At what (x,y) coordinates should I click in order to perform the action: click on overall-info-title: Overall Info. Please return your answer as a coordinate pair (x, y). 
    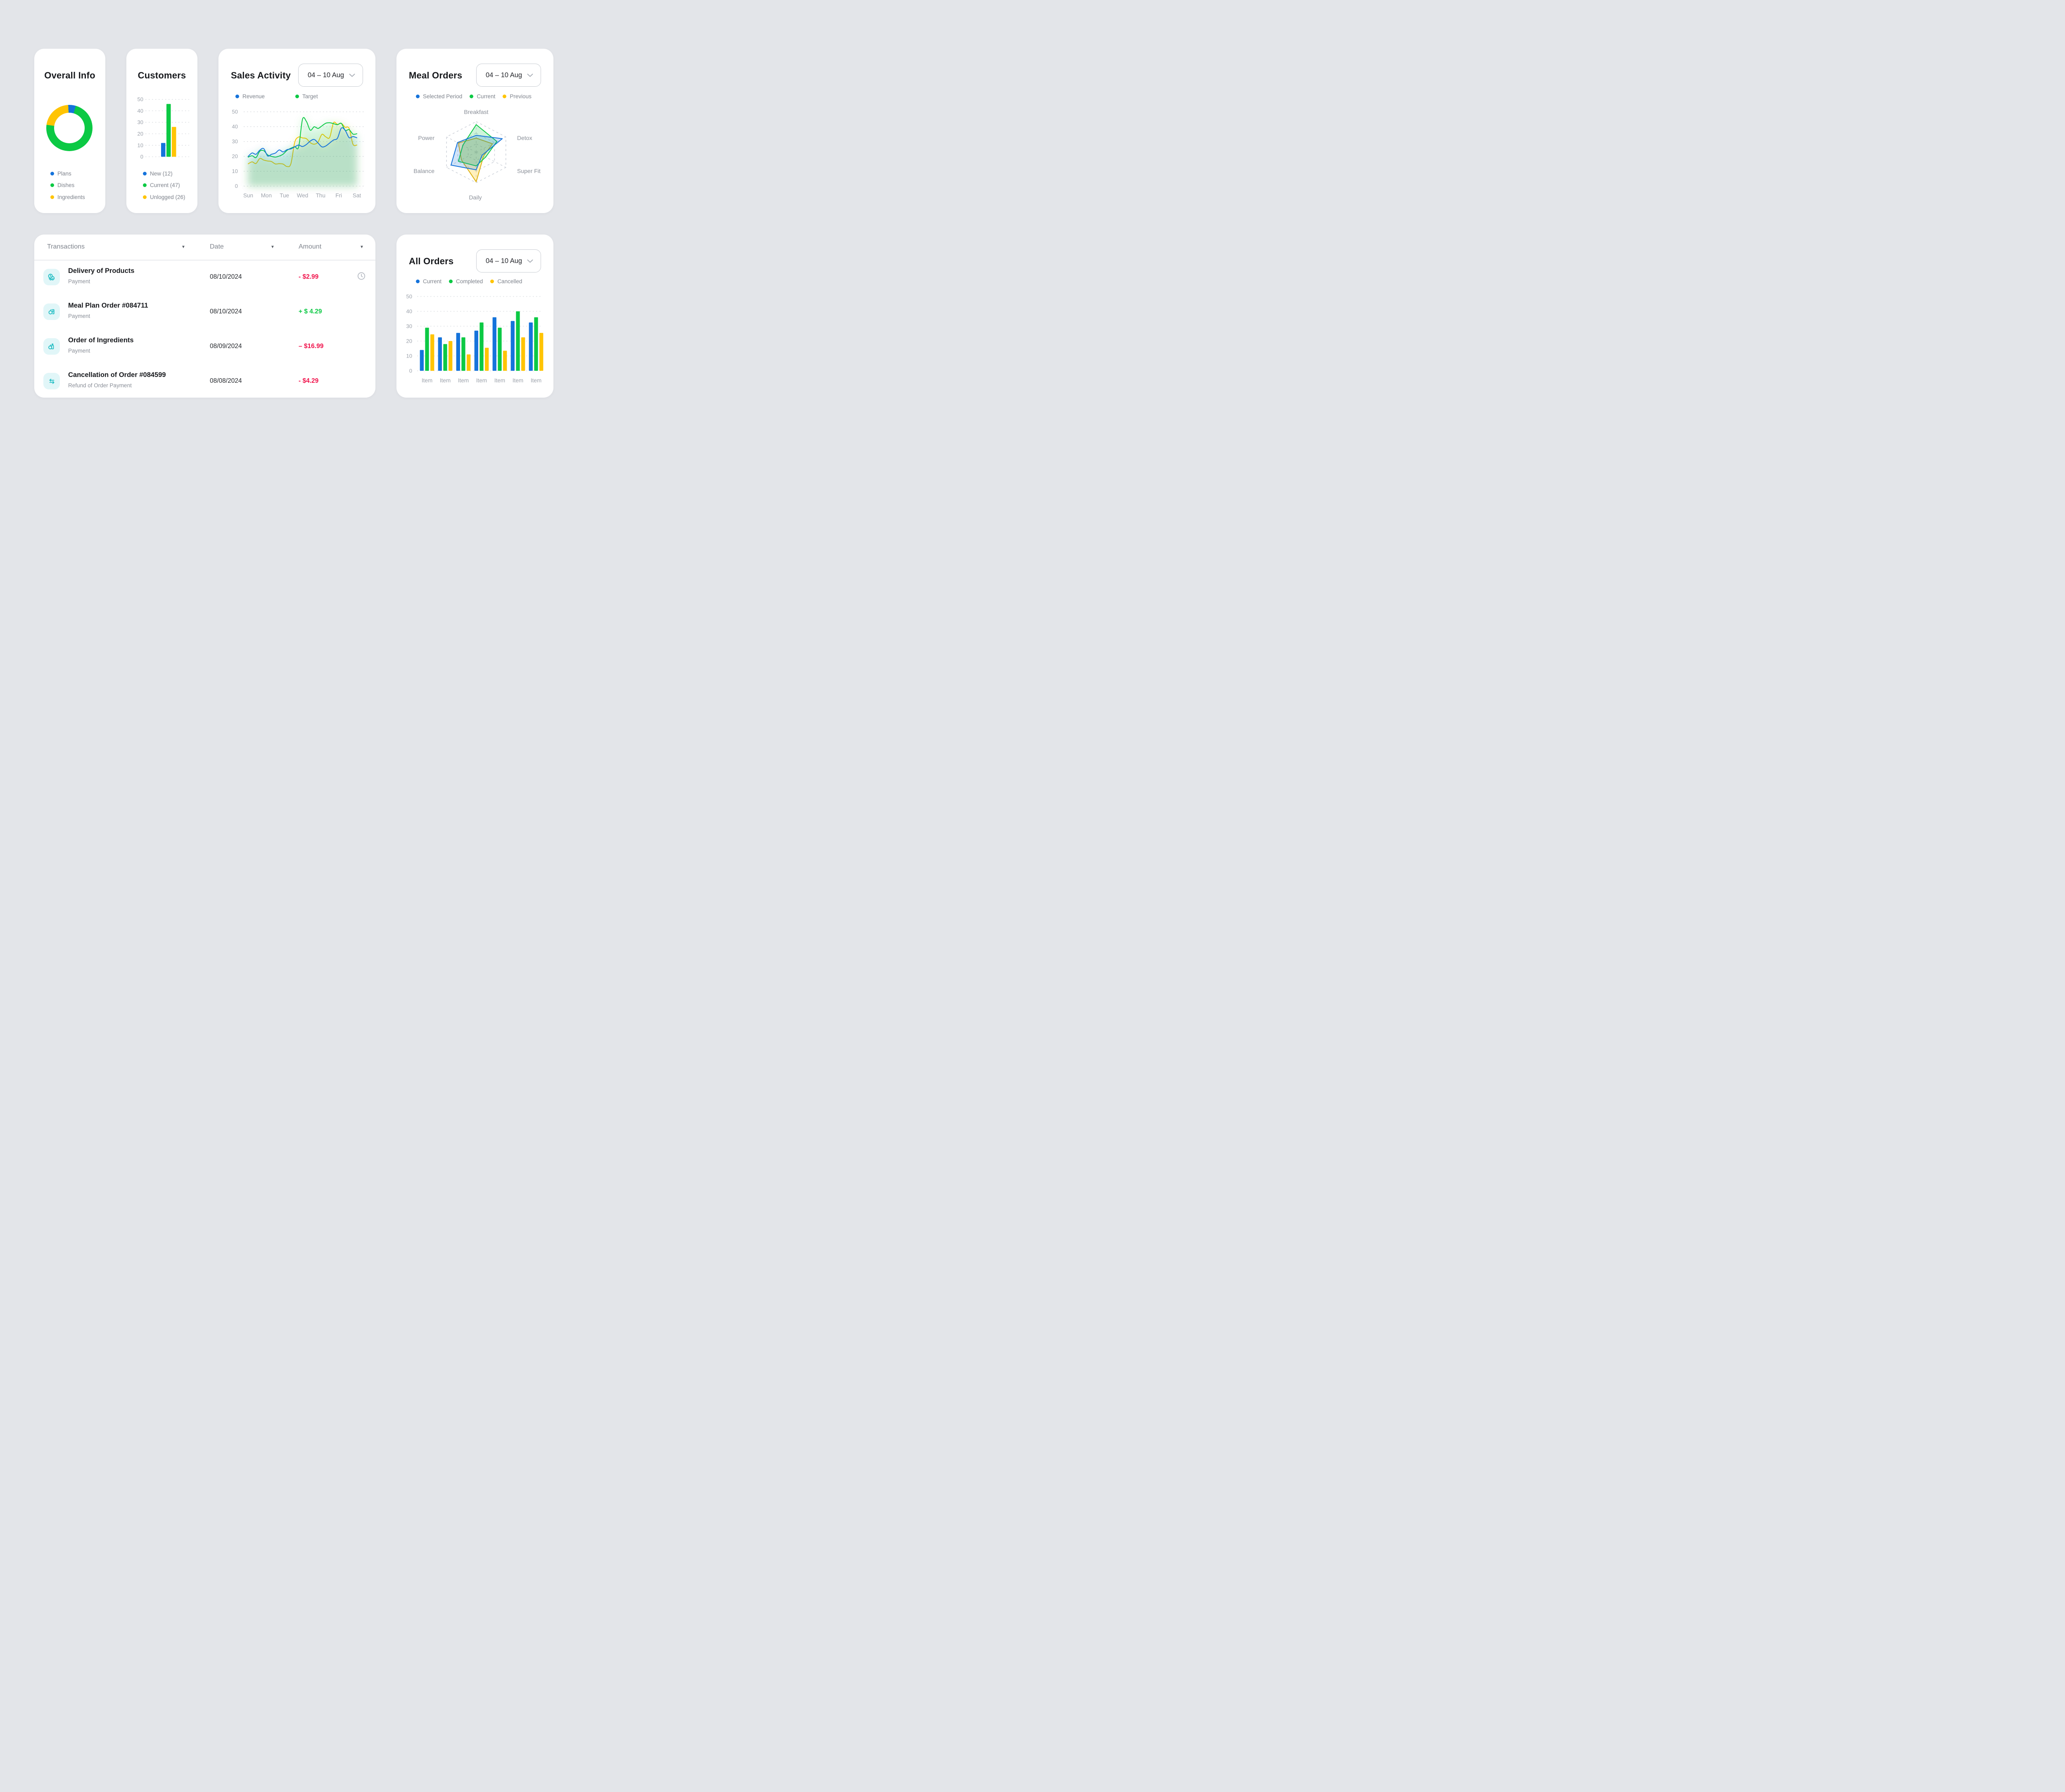
    Looking at the image, I should click on (69, 75).